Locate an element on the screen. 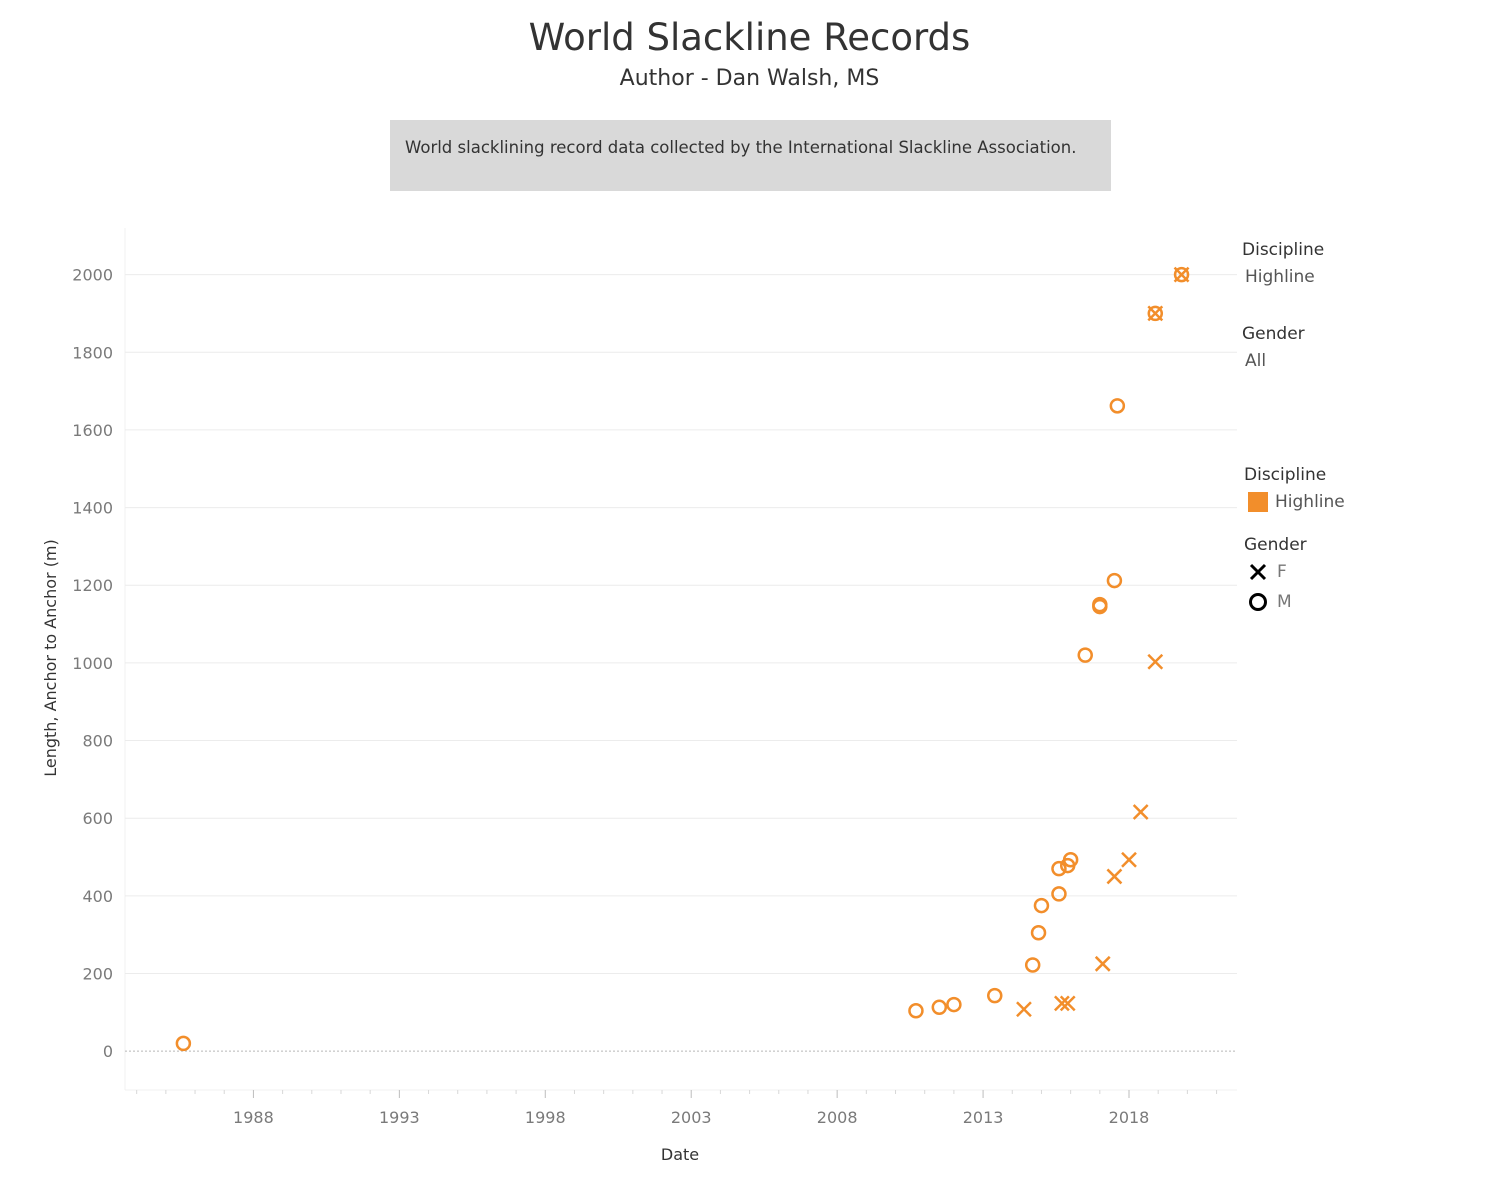 The height and width of the screenshot is (1199, 1499). x-tick-label: 1988 is located at coordinates (253, 1117).